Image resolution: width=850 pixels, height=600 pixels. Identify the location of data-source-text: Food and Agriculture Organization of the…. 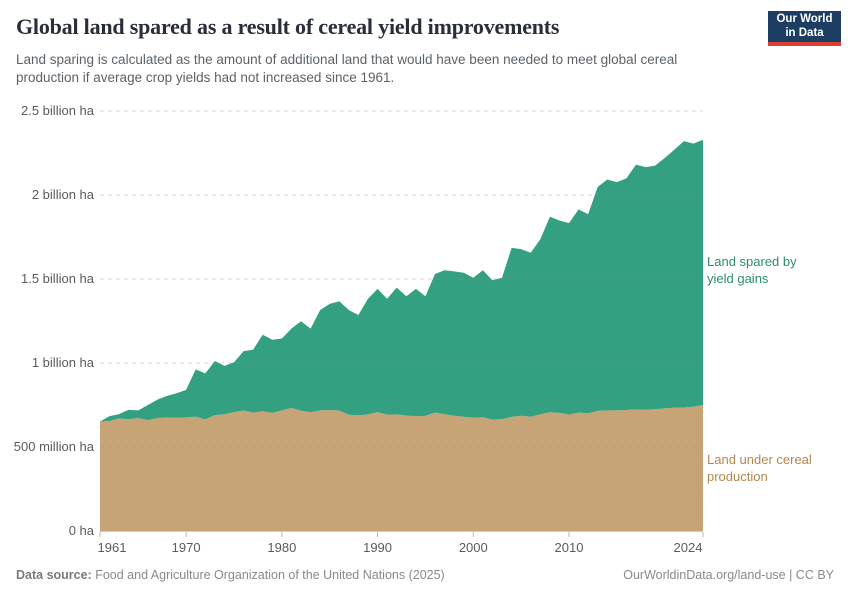
(268, 575).